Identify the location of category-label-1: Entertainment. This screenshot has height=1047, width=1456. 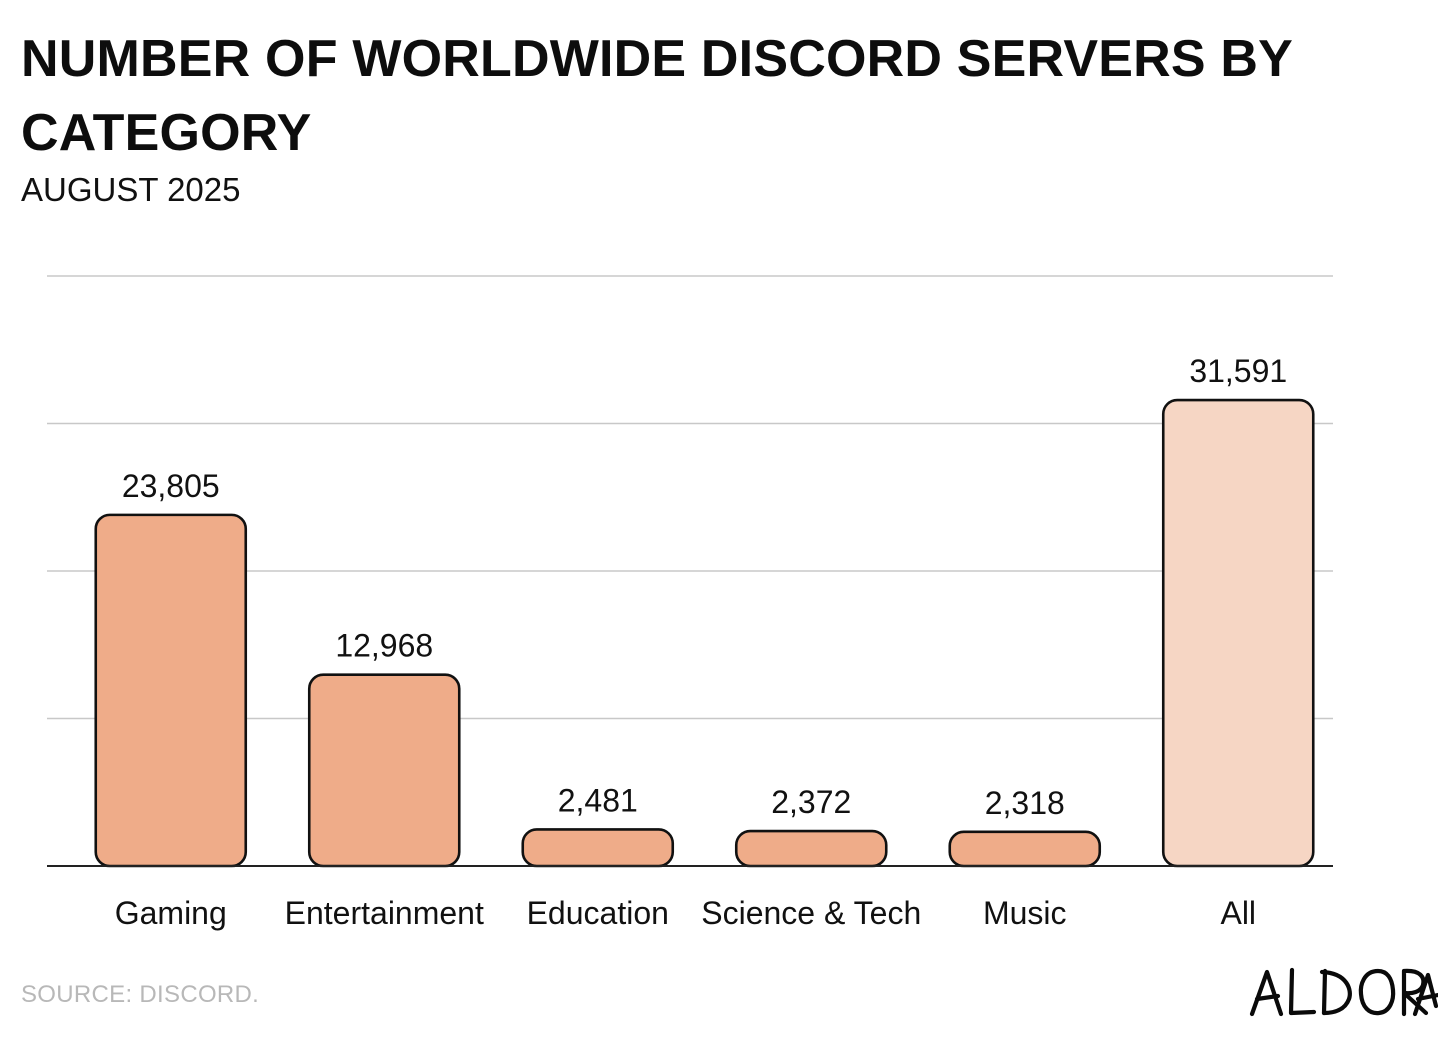
(384, 913).